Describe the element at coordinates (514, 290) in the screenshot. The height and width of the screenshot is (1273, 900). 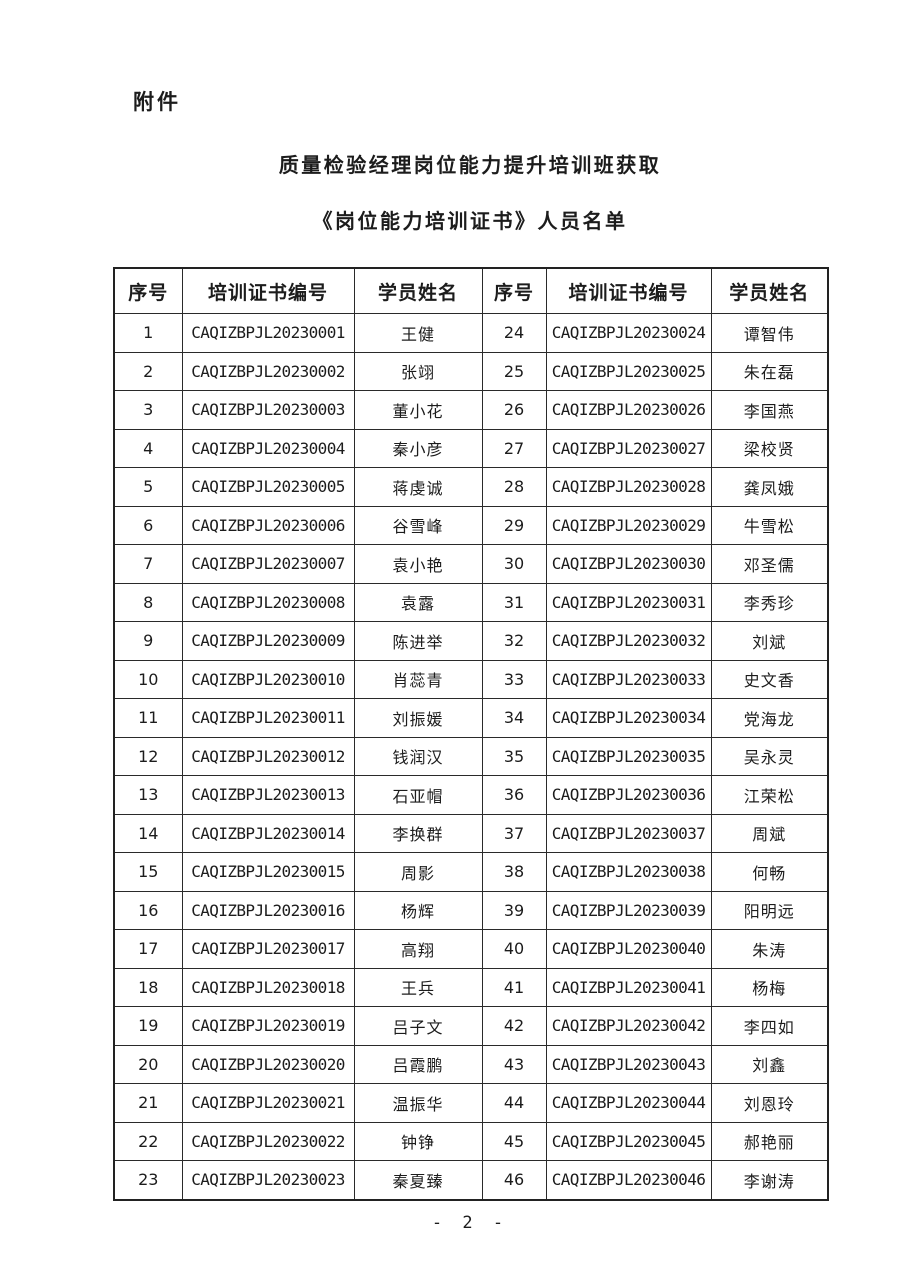
I see `col-header-serial-right: 序号` at that location.